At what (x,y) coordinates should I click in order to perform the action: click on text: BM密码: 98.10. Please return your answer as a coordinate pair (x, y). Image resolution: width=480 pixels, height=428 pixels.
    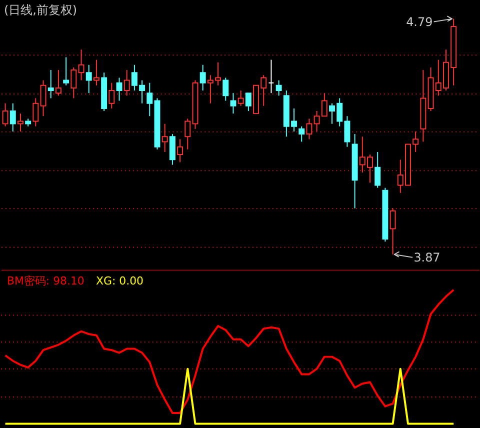
    Looking at the image, I should click on (45, 281).